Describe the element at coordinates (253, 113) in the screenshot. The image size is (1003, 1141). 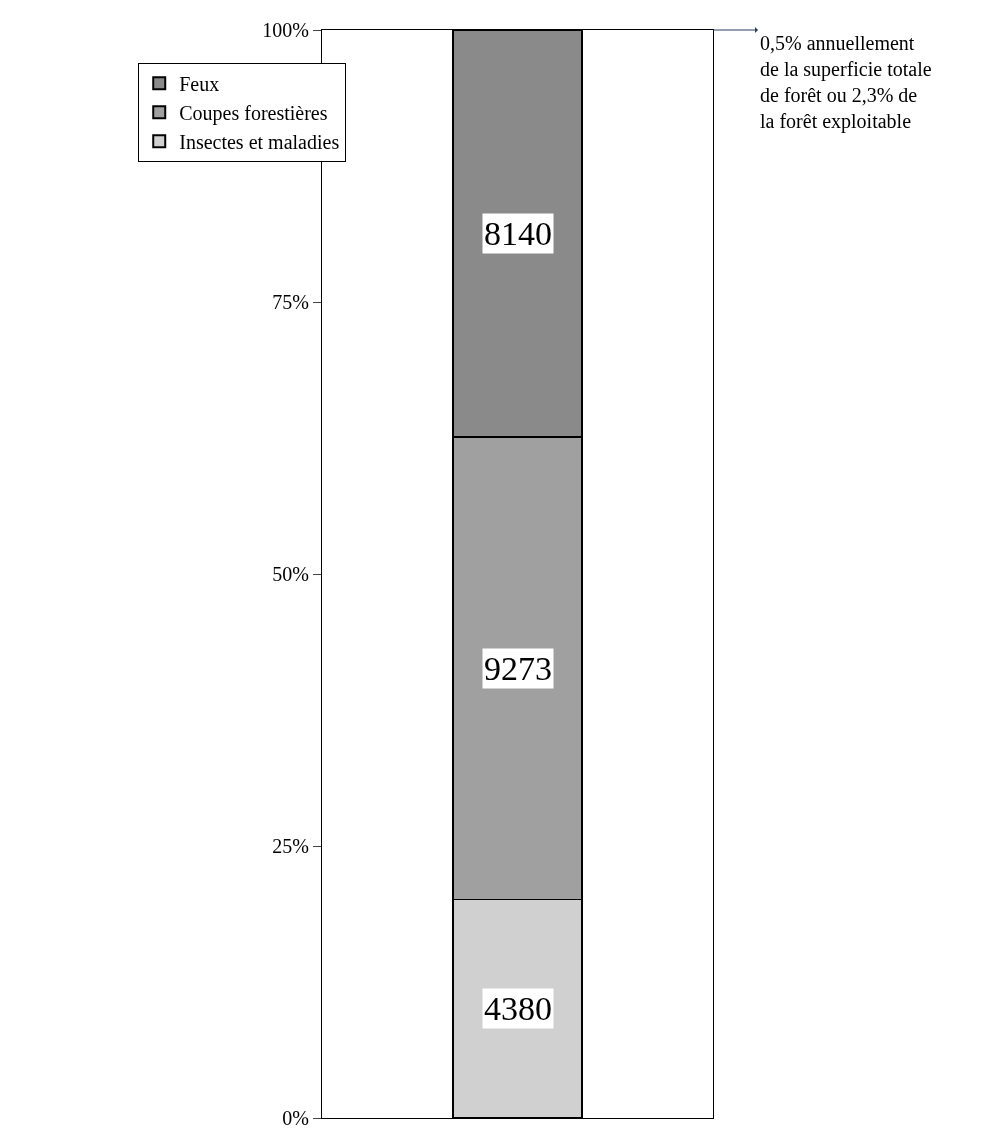
I see `legend-label: Coupes forestières` at that location.